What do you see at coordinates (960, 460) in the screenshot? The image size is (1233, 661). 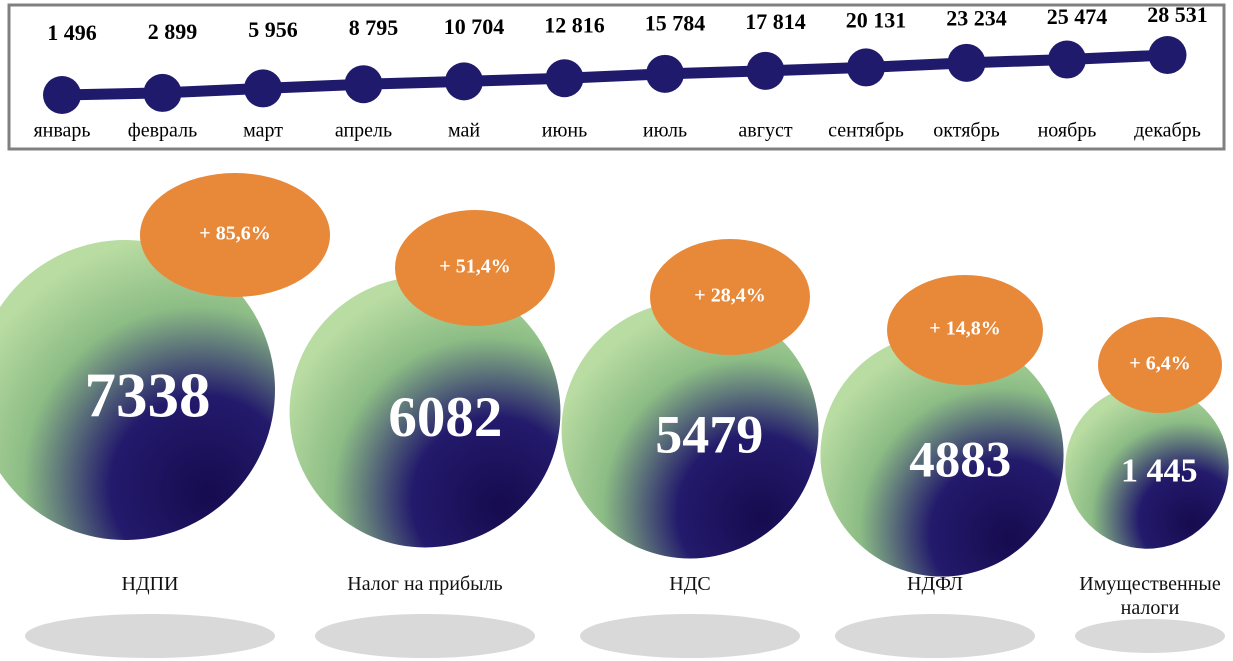 I see `bubble-value: 4883` at bounding box center [960, 460].